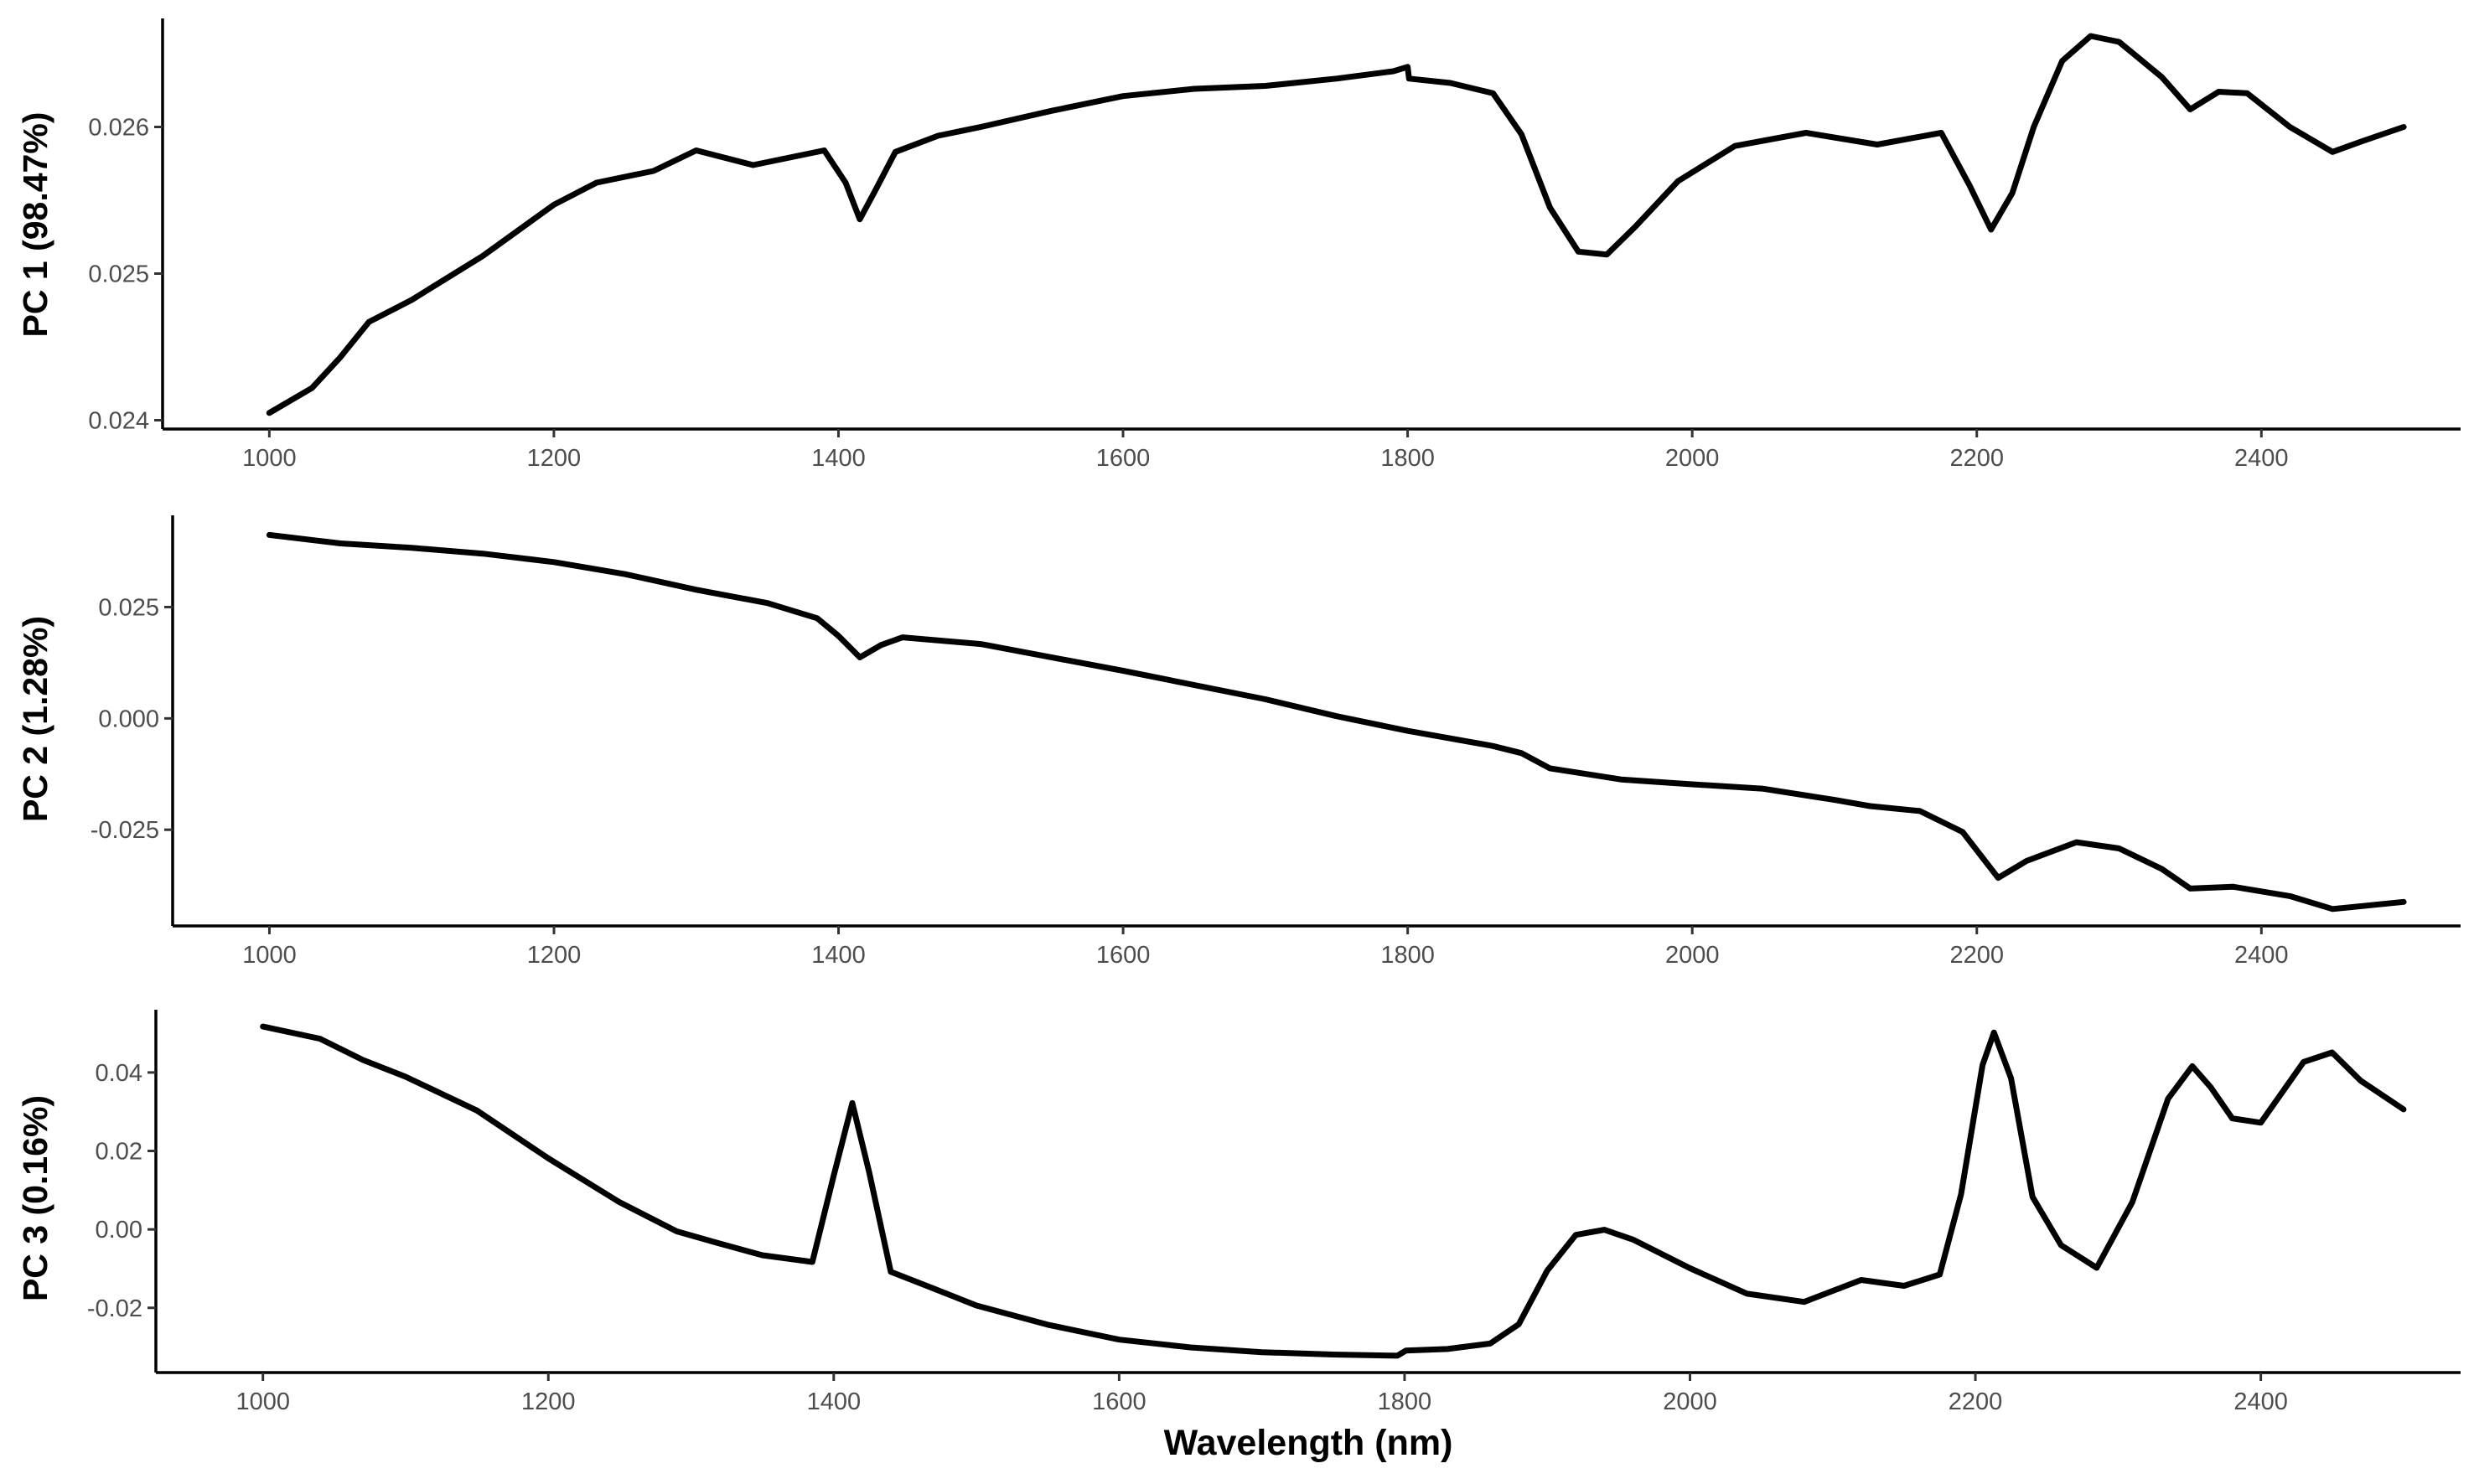 The image size is (2474, 1484). Describe the element at coordinates (128, 719) in the screenshot. I see `pc2-y-tick-label: 0.000` at that location.